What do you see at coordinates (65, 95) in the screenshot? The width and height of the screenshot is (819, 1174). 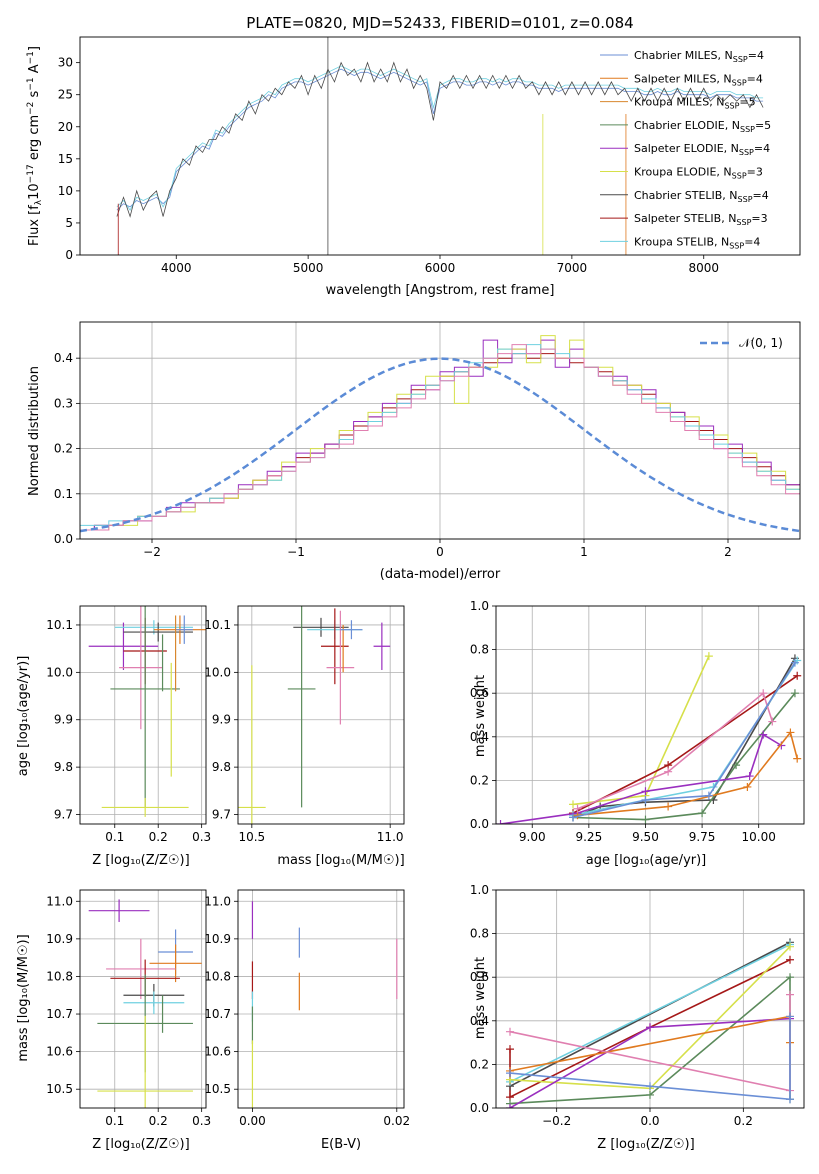 I see `y-tick-label: 25` at bounding box center [65, 95].